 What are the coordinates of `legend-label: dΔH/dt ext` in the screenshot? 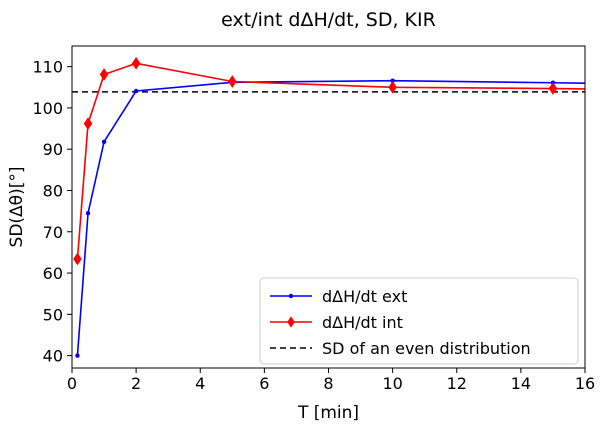 It's located at (364, 296).